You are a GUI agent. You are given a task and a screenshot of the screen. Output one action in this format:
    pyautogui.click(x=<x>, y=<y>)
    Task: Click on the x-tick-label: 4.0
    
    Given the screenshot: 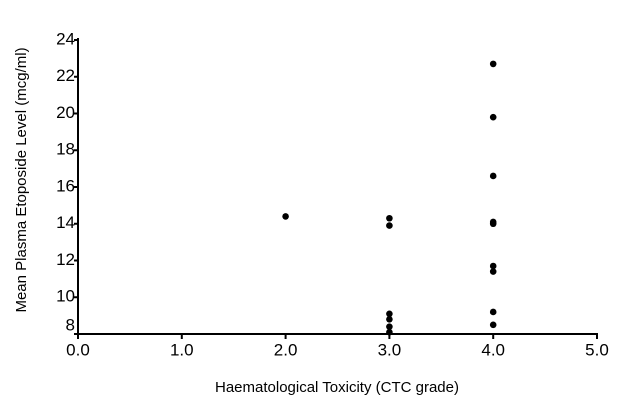 What is the action you would take?
    pyautogui.click(x=493, y=349)
    